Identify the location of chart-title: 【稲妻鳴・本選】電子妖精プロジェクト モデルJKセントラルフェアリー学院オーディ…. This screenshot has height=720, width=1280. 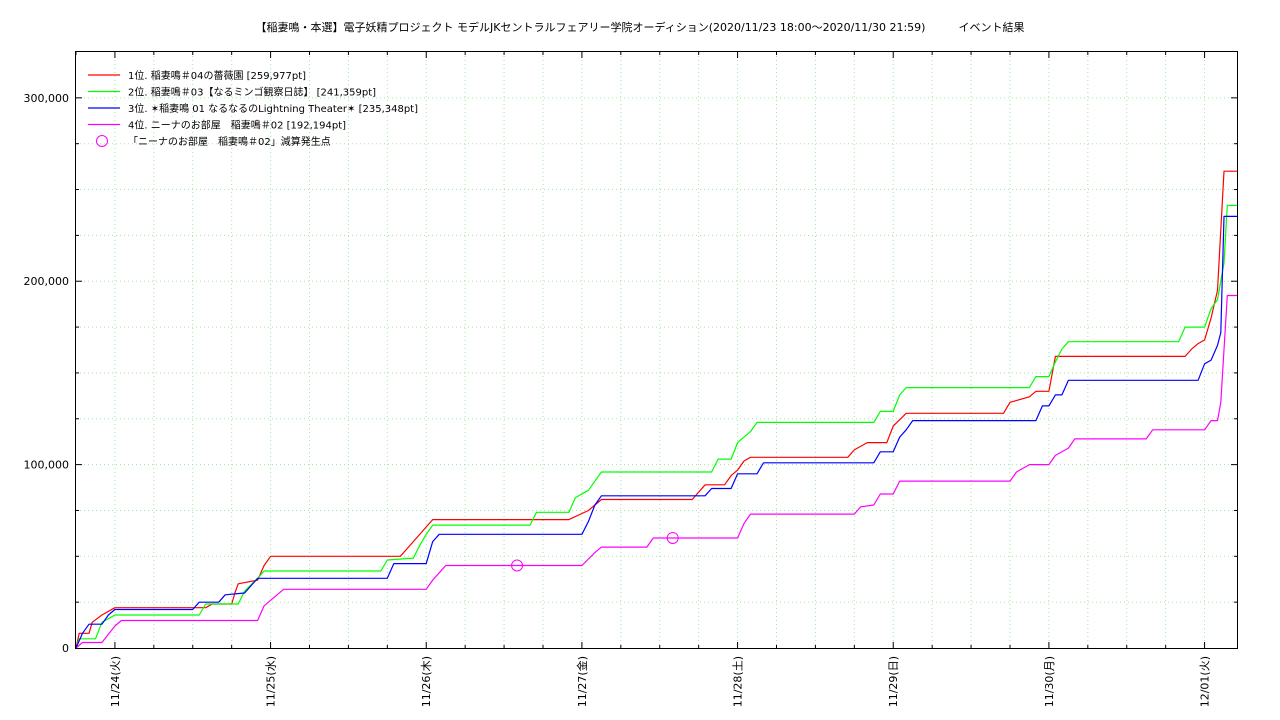
(640, 27).